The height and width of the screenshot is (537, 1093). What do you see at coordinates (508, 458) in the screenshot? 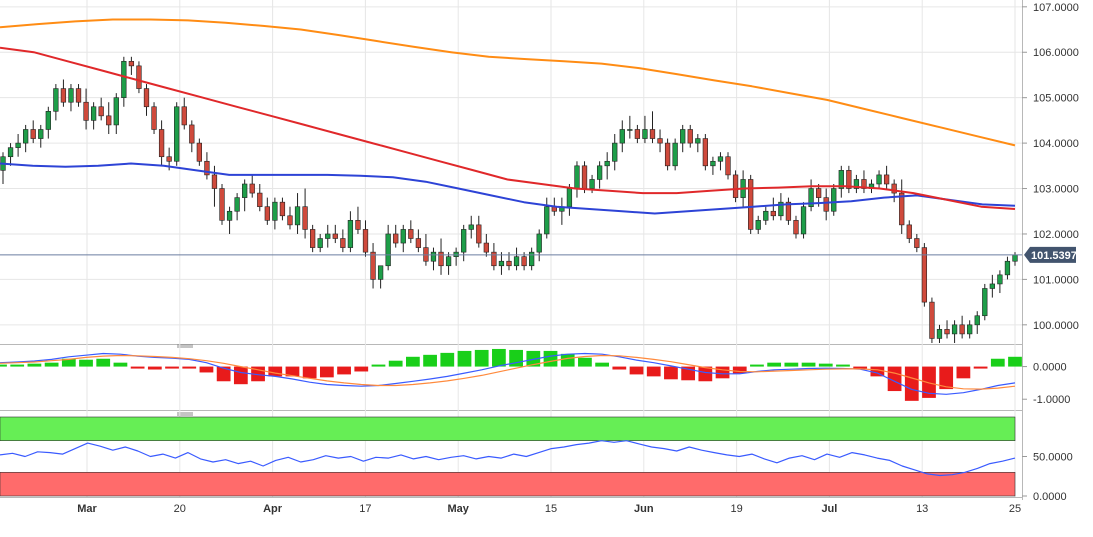
I see `rsi-line` at bounding box center [508, 458].